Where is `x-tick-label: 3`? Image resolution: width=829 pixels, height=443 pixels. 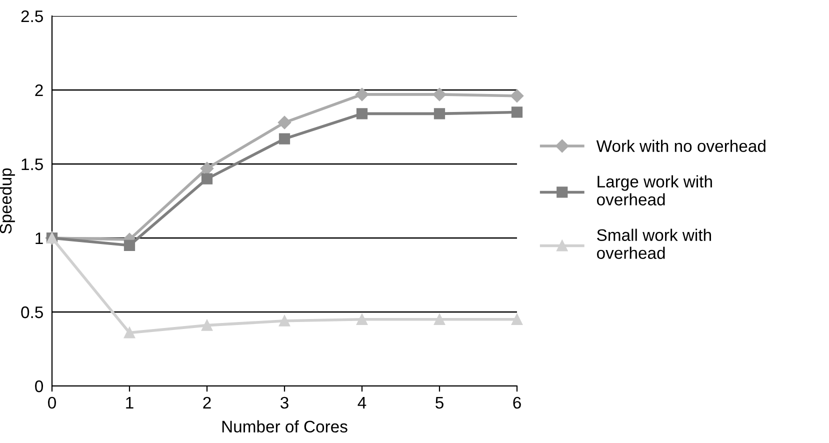 x-tick-label: 3 is located at coordinates (284, 402).